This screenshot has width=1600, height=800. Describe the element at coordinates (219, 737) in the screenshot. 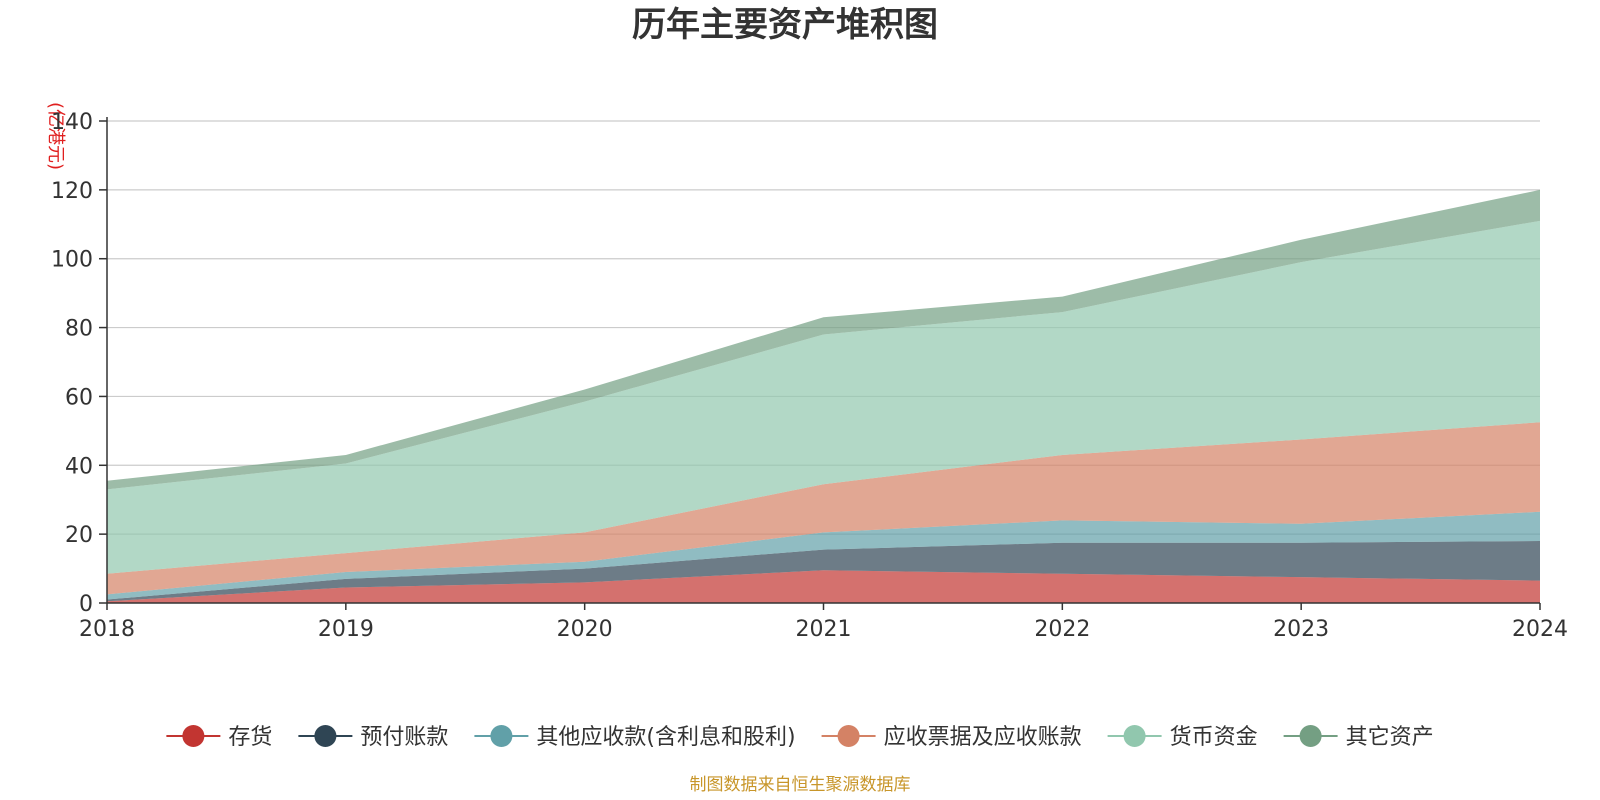

I see `legend-item-0: 存货` at that location.